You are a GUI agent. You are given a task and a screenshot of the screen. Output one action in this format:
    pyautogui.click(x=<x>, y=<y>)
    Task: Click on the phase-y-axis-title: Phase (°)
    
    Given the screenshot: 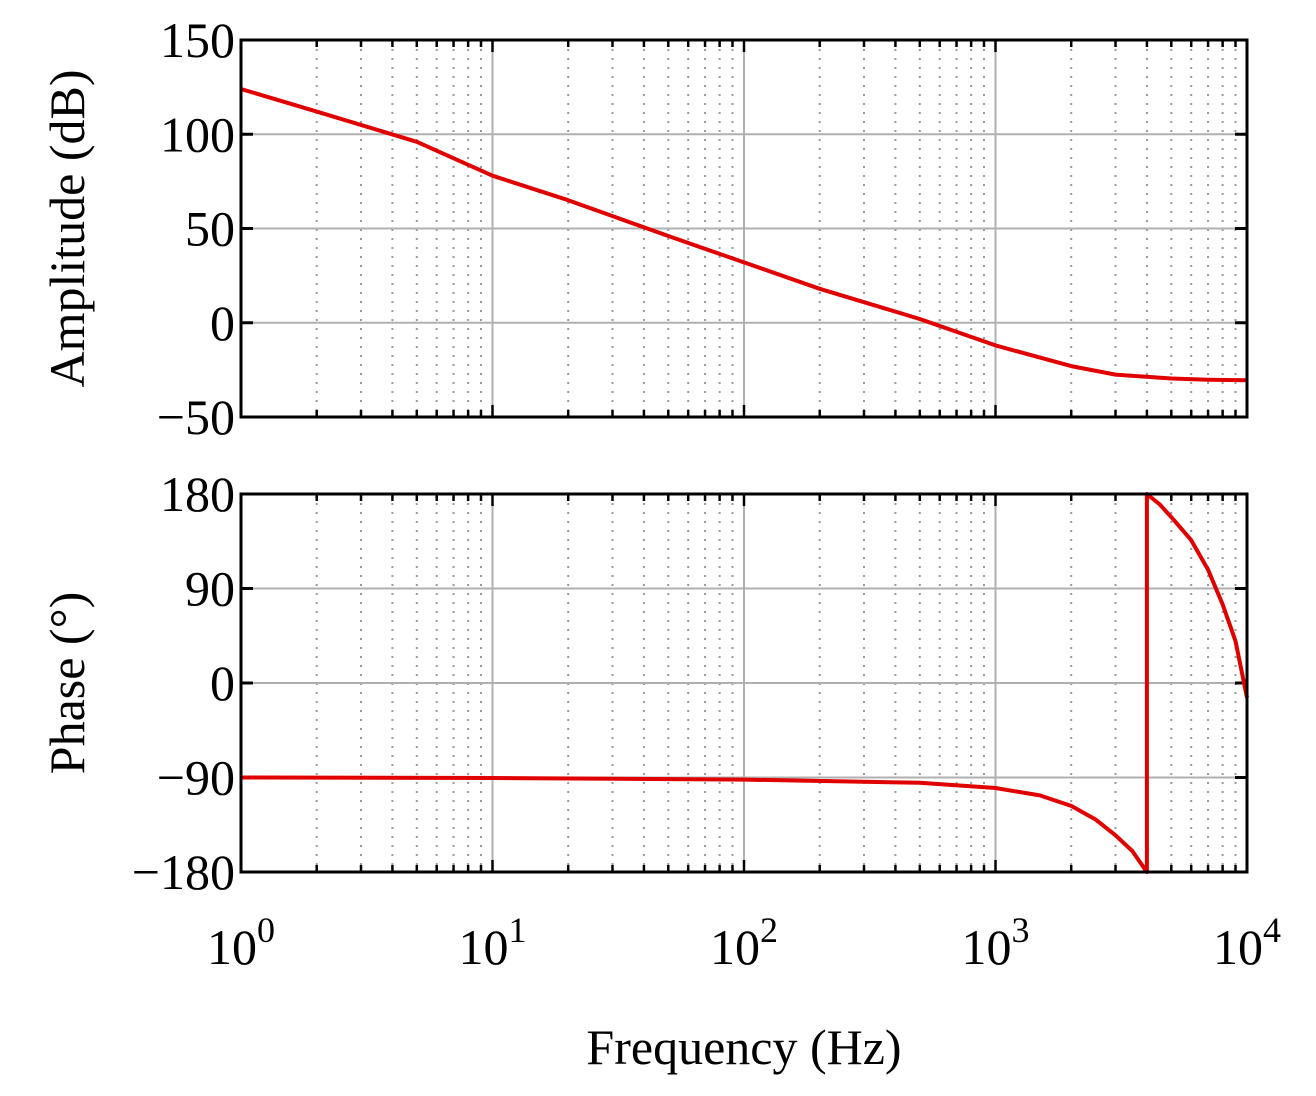 What is the action you would take?
    pyautogui.click(x=67, y=683)
    